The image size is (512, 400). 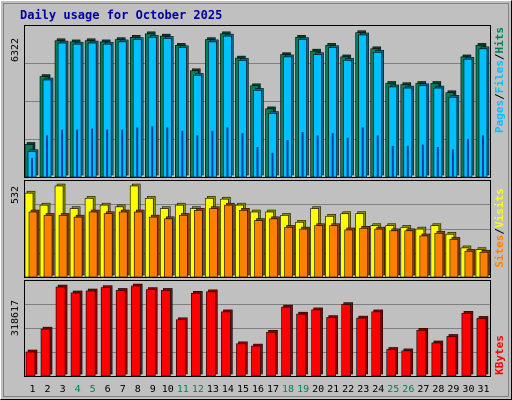 I want to click on x-tick-label: 24, so click(x=378, y=389).